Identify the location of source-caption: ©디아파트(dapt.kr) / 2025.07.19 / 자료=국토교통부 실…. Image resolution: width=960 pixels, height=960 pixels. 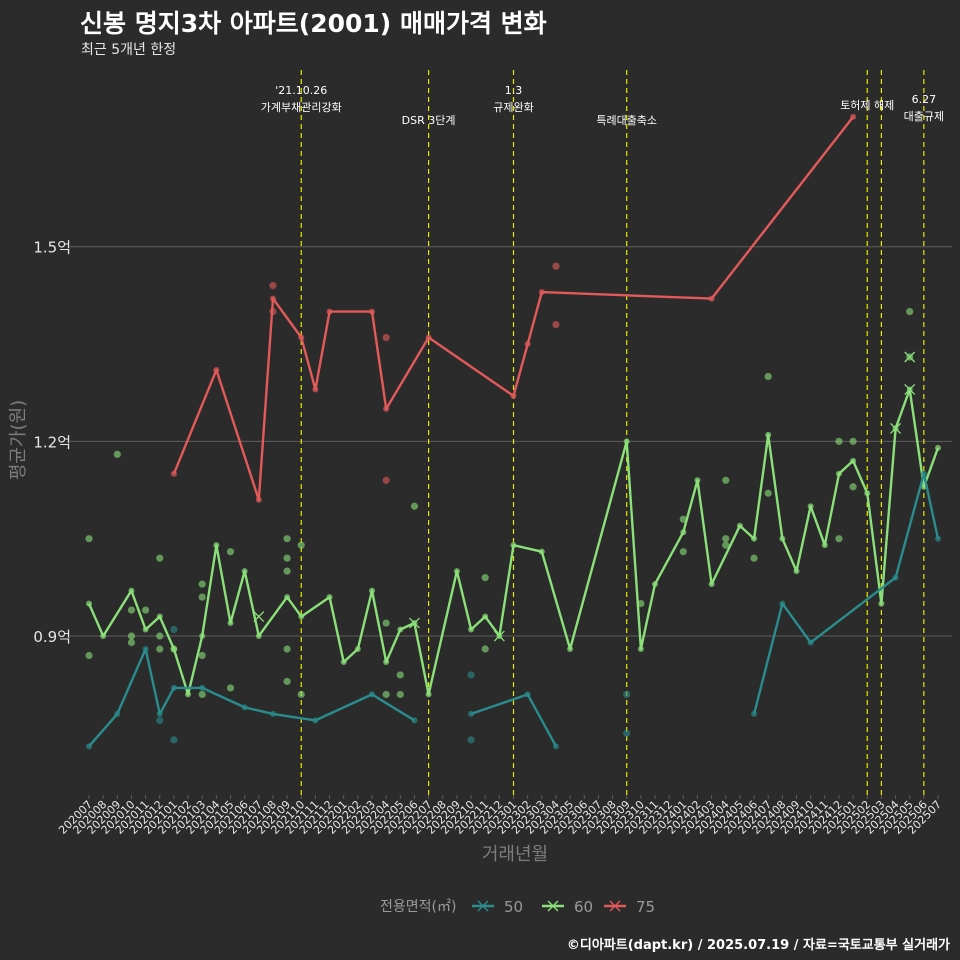
(758, 945).